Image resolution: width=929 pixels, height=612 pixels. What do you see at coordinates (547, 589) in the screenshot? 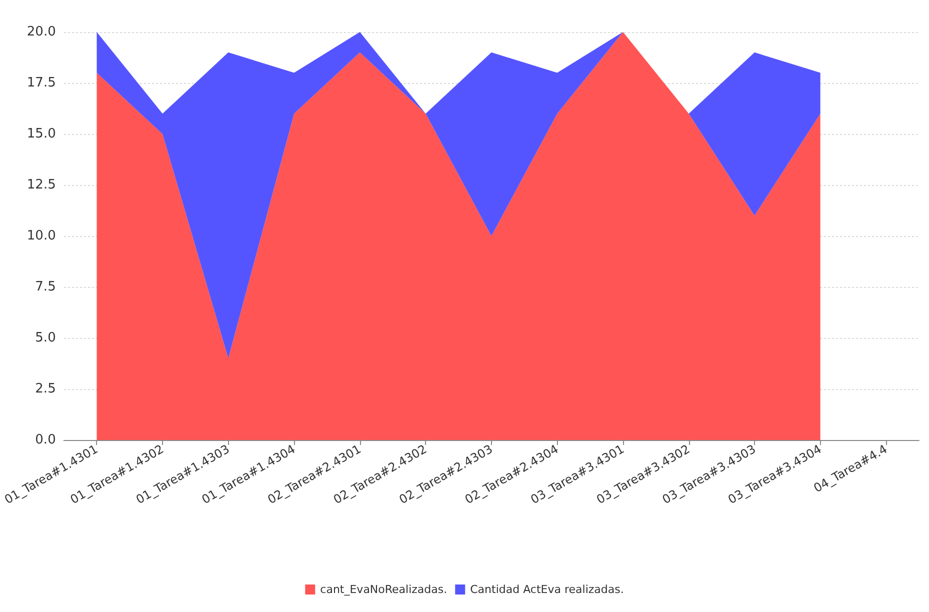
I see `legend-label: Cantidad ActEva realizadas.` at bounding box center [547, 589].